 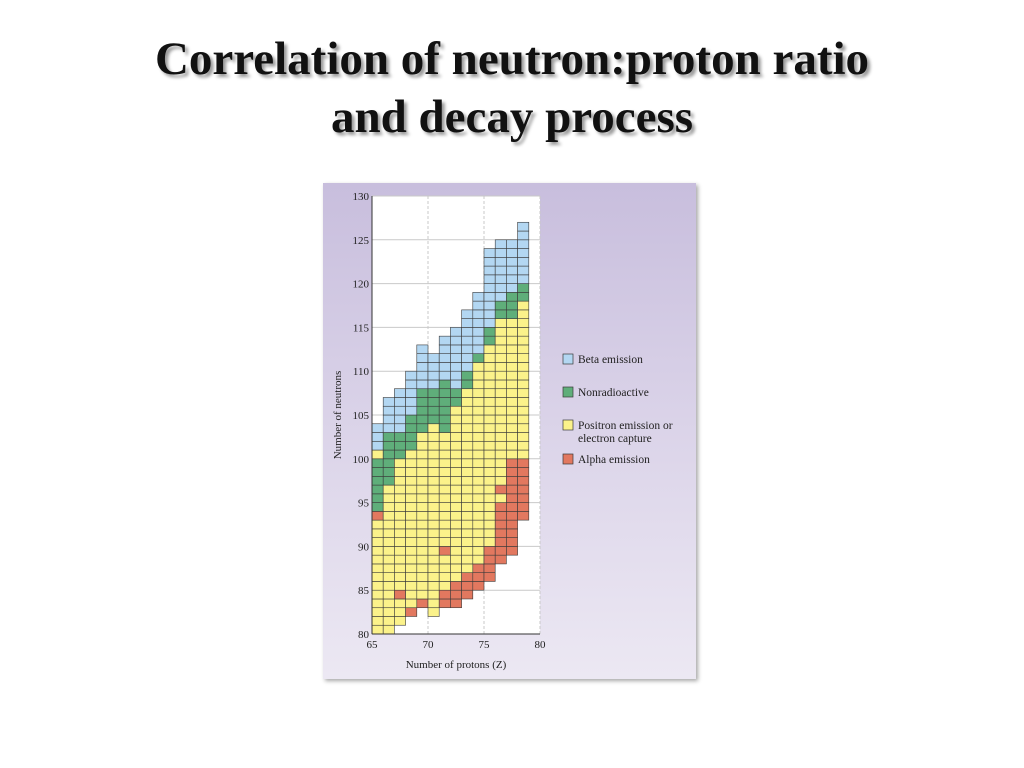 What do you see at coordinates (429, 645) in the screenshot?
I see `x-tick-label: 70` at bounding box center [429, 645].